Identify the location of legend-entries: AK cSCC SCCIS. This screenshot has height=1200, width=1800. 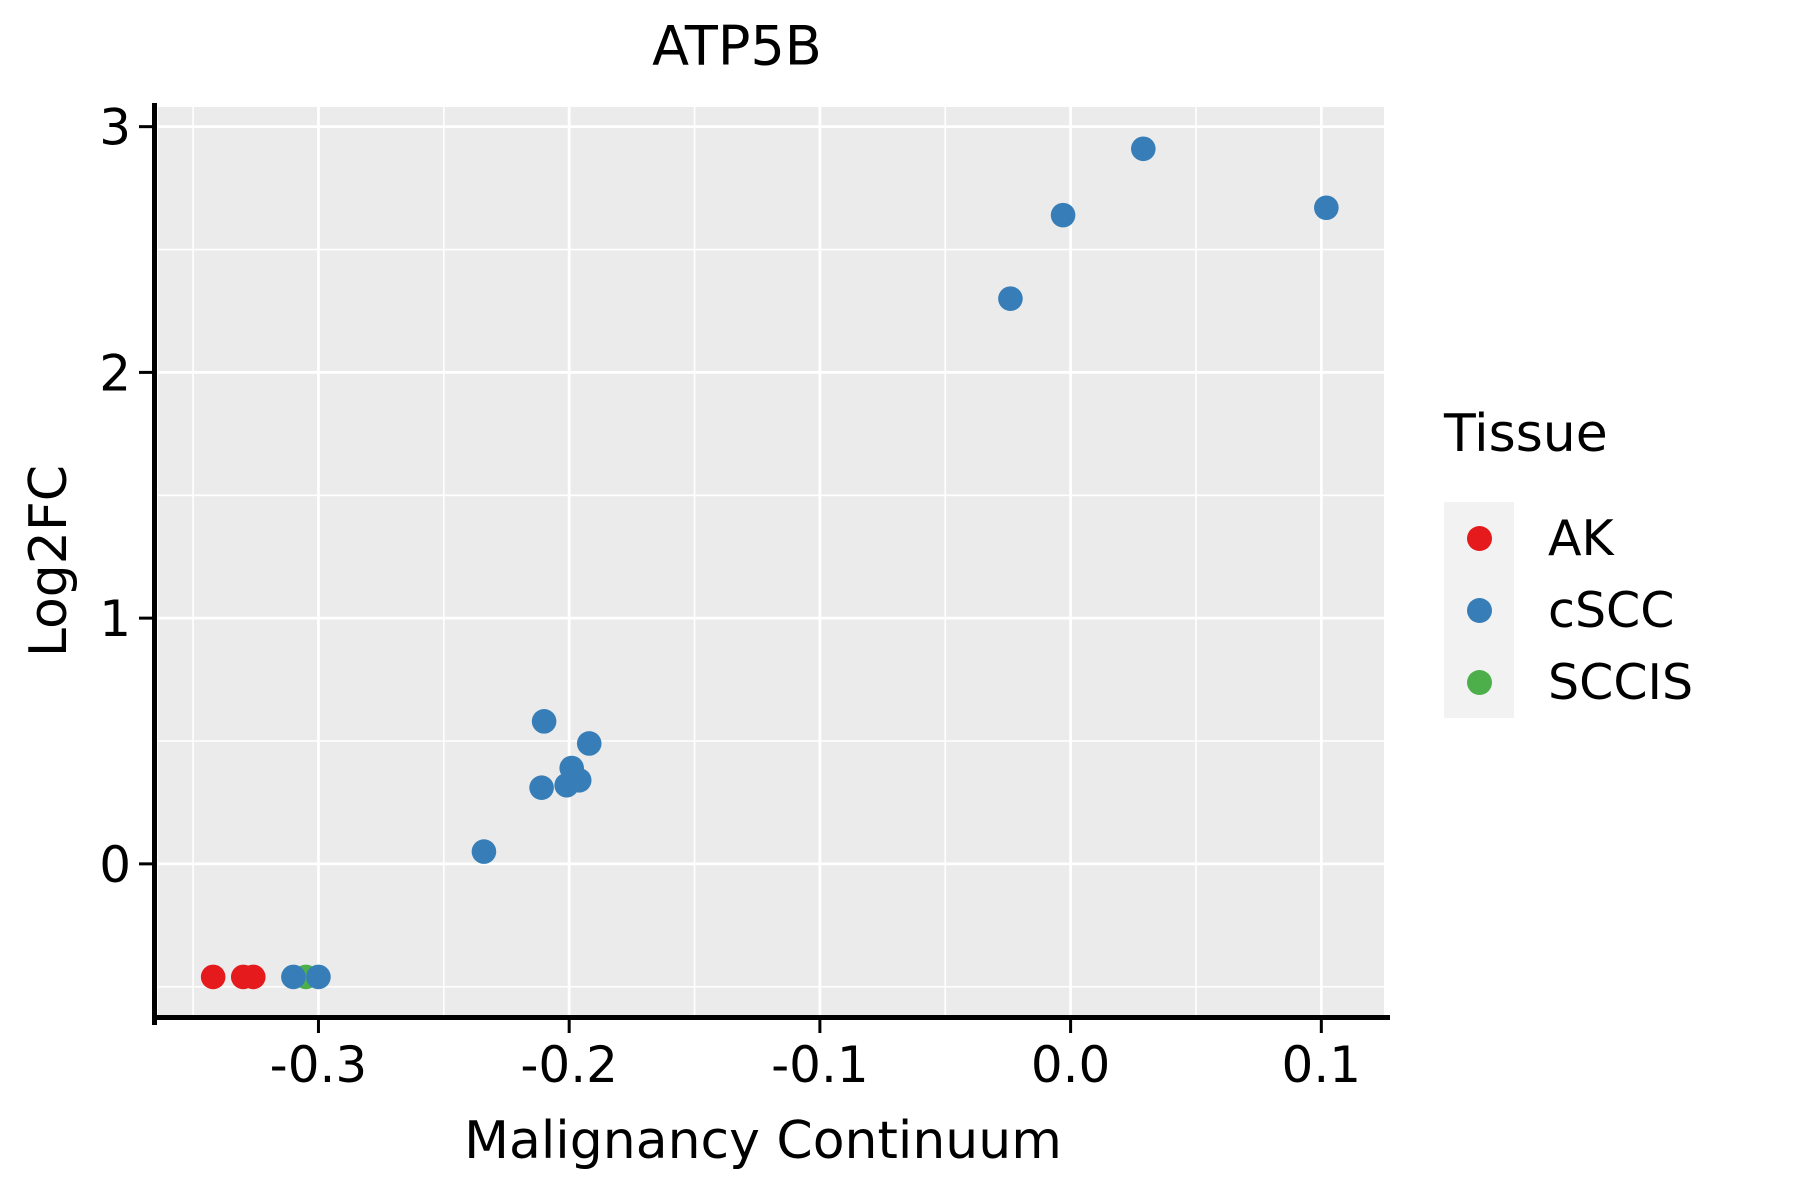
(1568, 610).